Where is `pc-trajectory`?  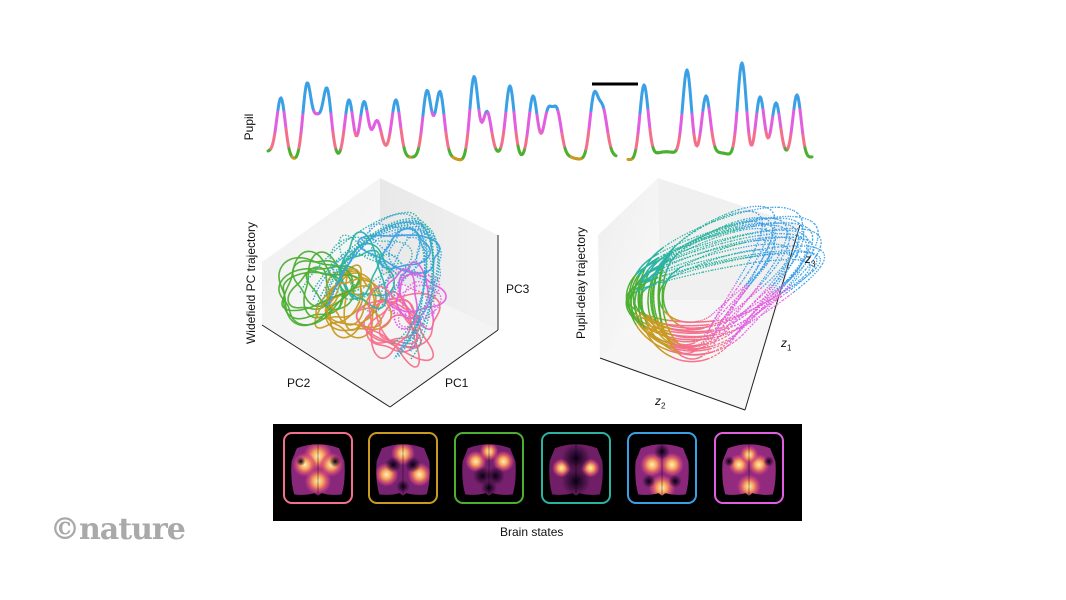 pc-trajectory is located at coordinates (362, 289).